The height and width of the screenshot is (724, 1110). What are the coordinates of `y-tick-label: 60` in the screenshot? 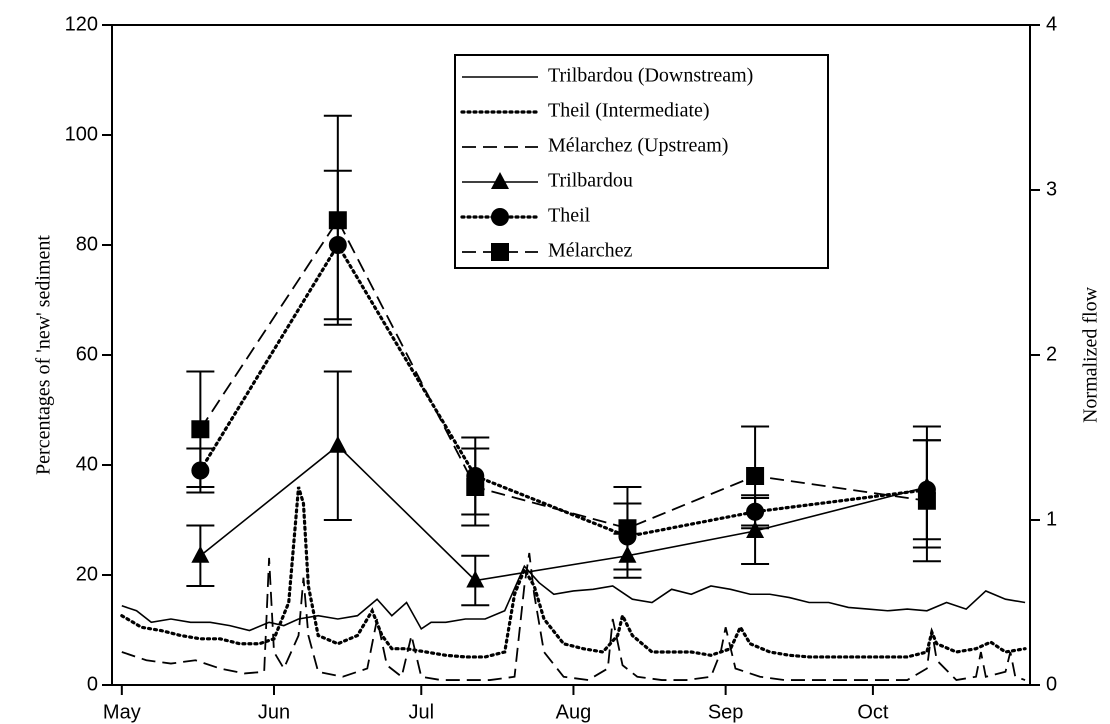 It's located at (87, 354).